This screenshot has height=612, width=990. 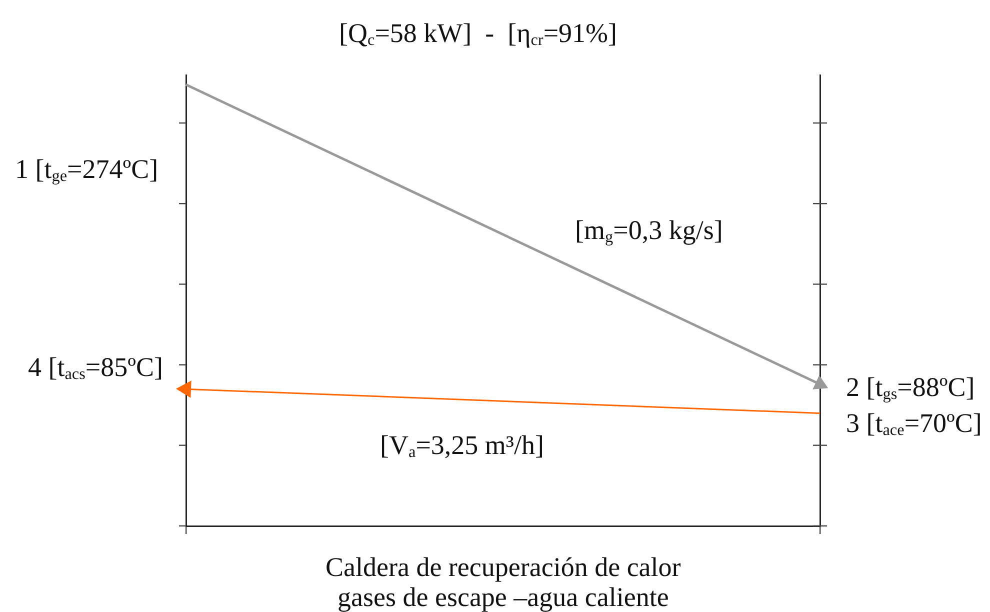 What do you see at coordinates (478, 33) in the screenshot?
I see `chart-title: [Q$_{c}$=58 kW] - [η$_{cr}$=91%]` at bounding box center [478, 33].